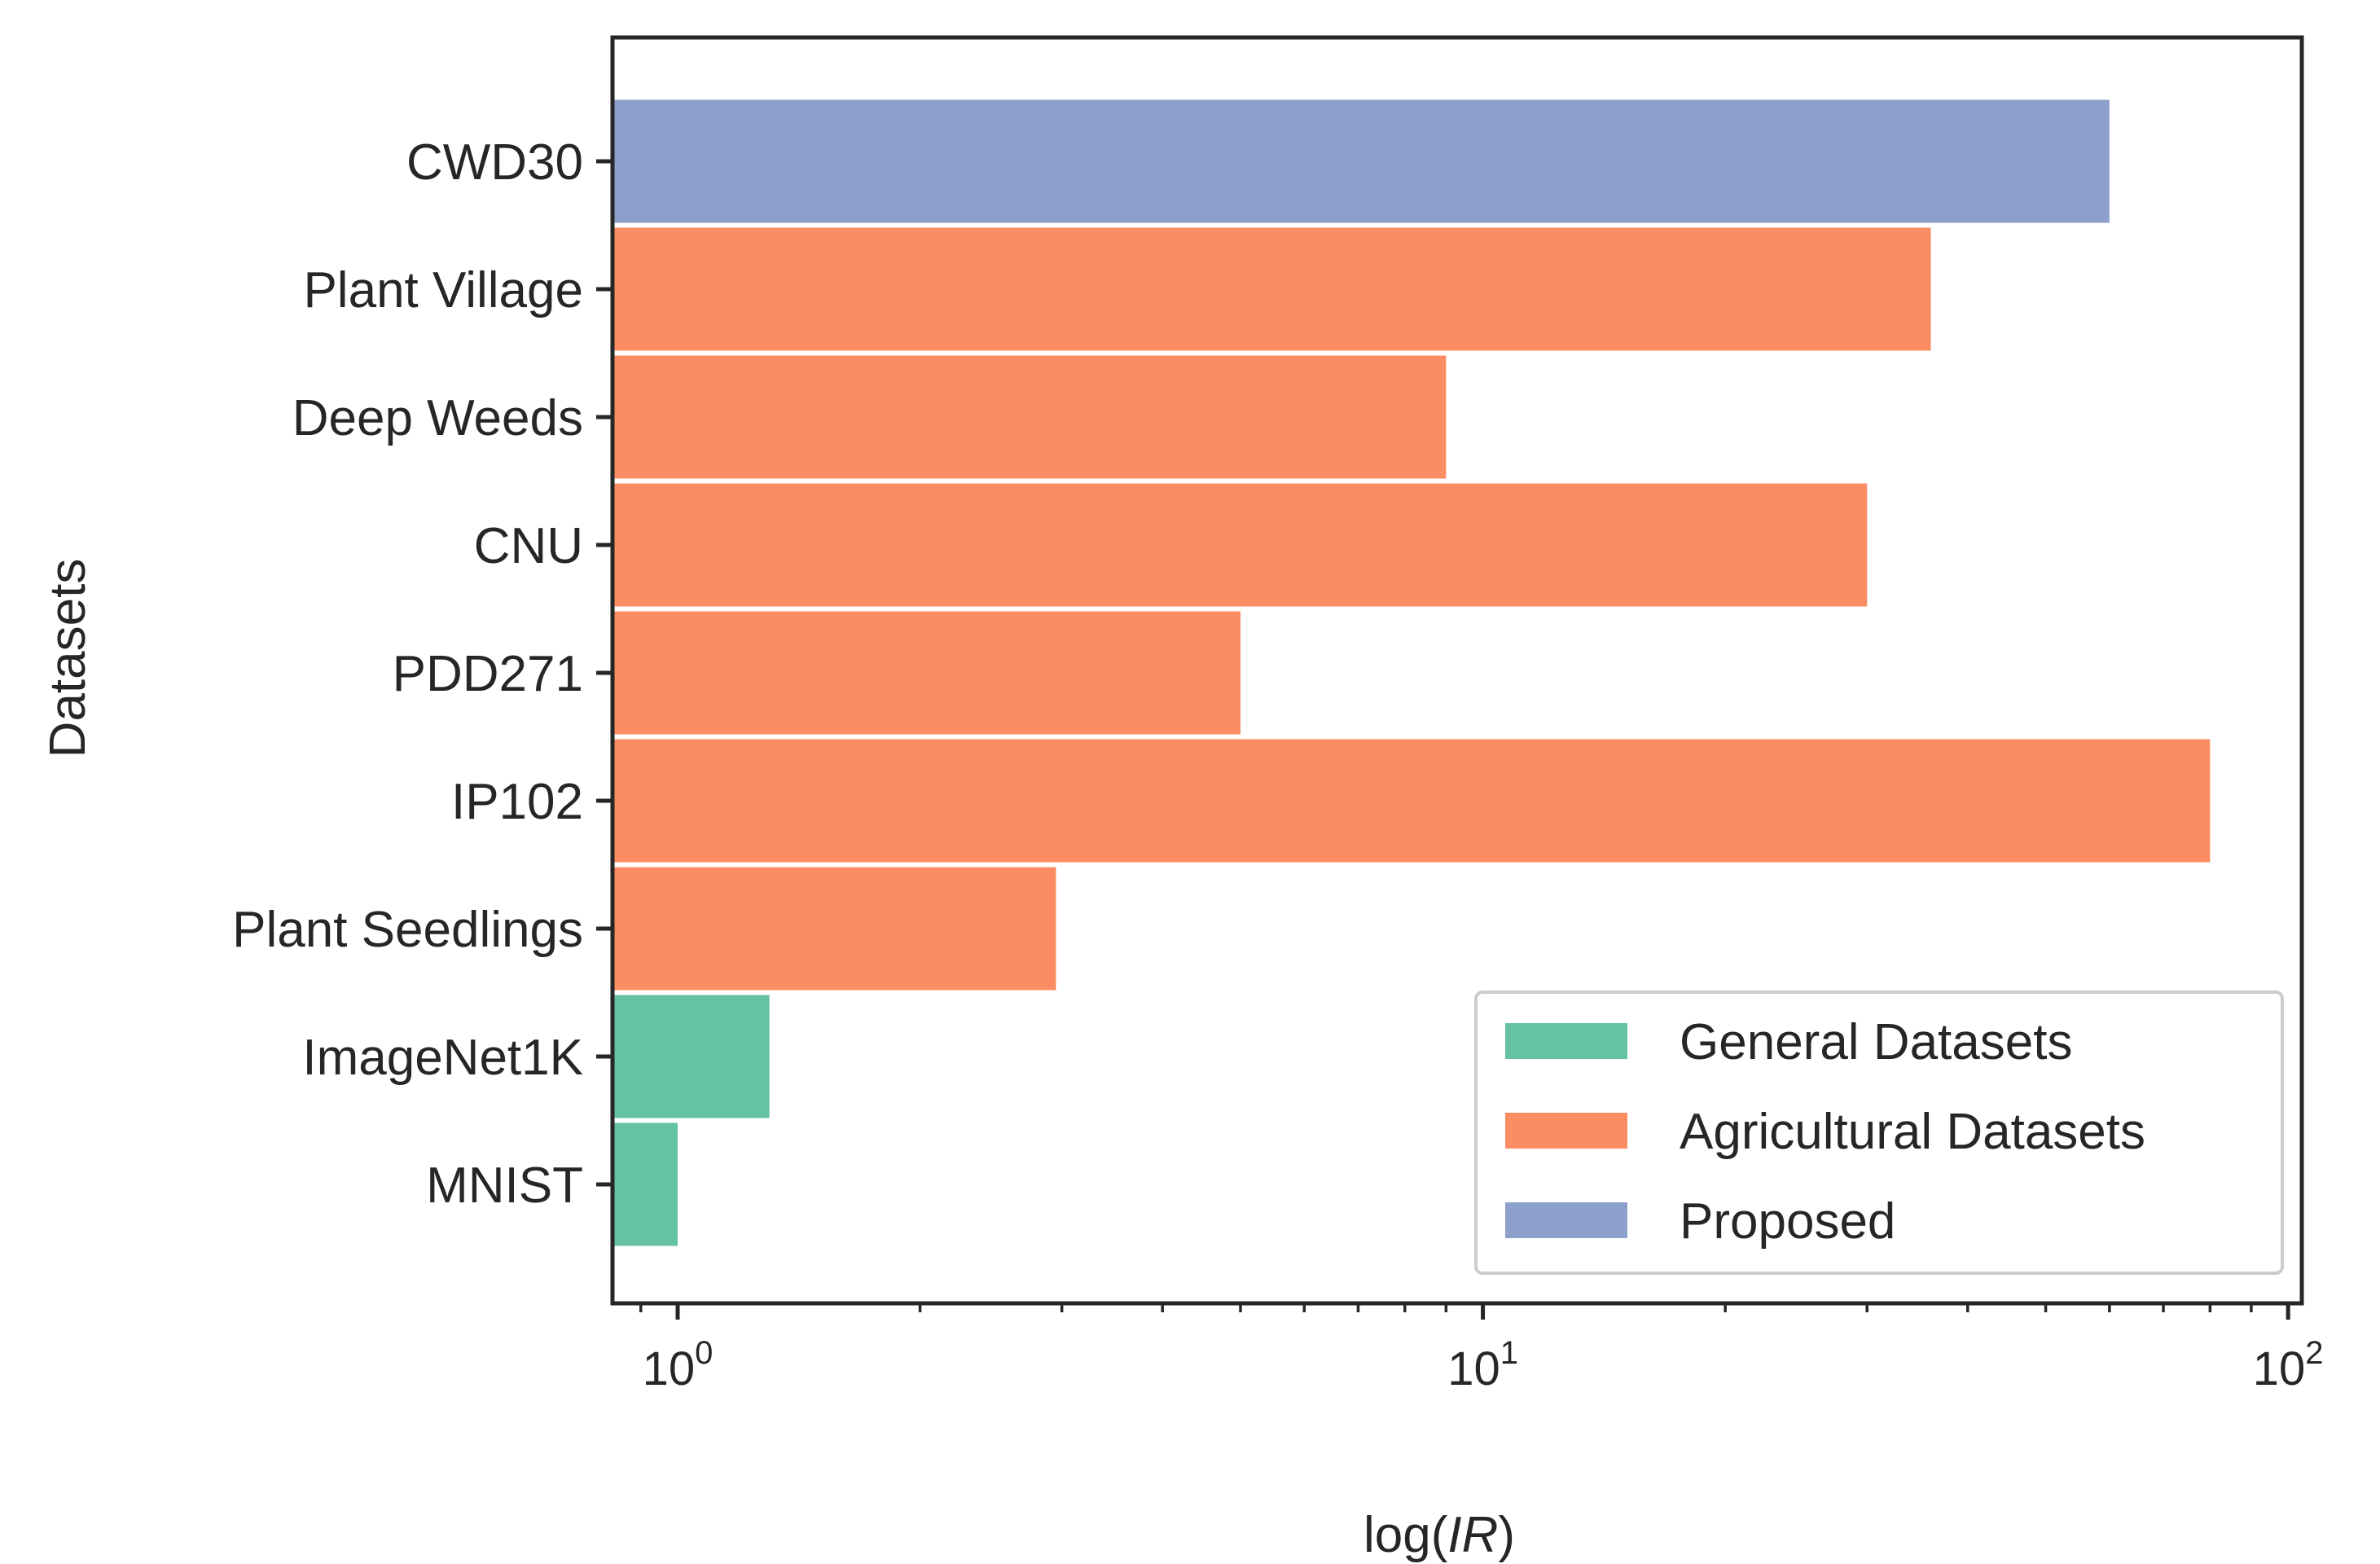 Image resolution: width=2380 pixels, height=1564 pixels. What do you see at coordinates (517, 802) in the screenshot?
I see `y-tick-label: IP102` at bounding box center [517, 802].